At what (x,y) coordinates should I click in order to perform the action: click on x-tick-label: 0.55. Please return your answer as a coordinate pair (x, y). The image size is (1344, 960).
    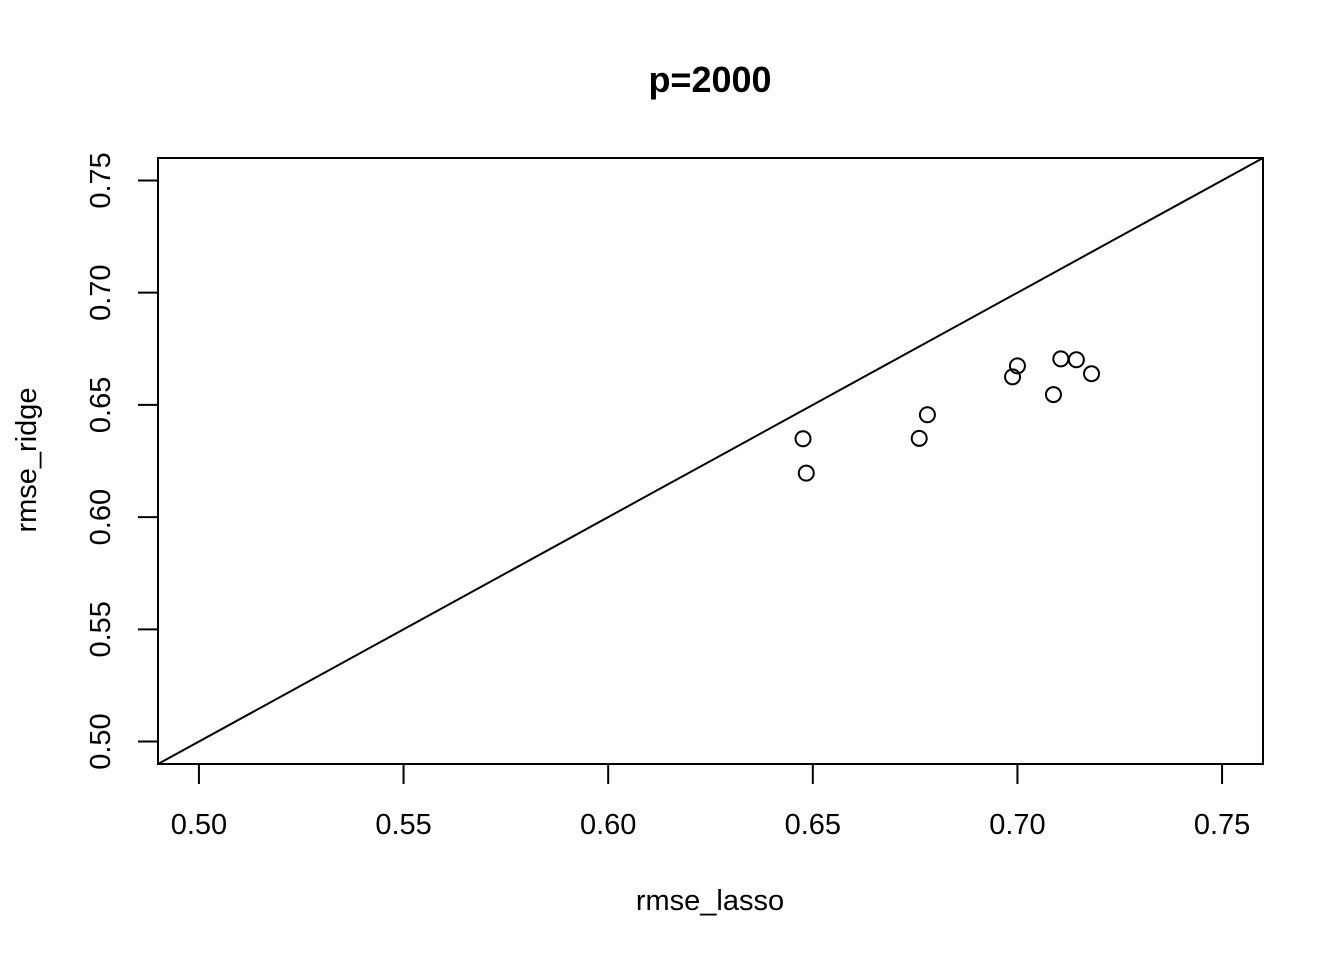
    Looking at the image, I should click on (403, 825).